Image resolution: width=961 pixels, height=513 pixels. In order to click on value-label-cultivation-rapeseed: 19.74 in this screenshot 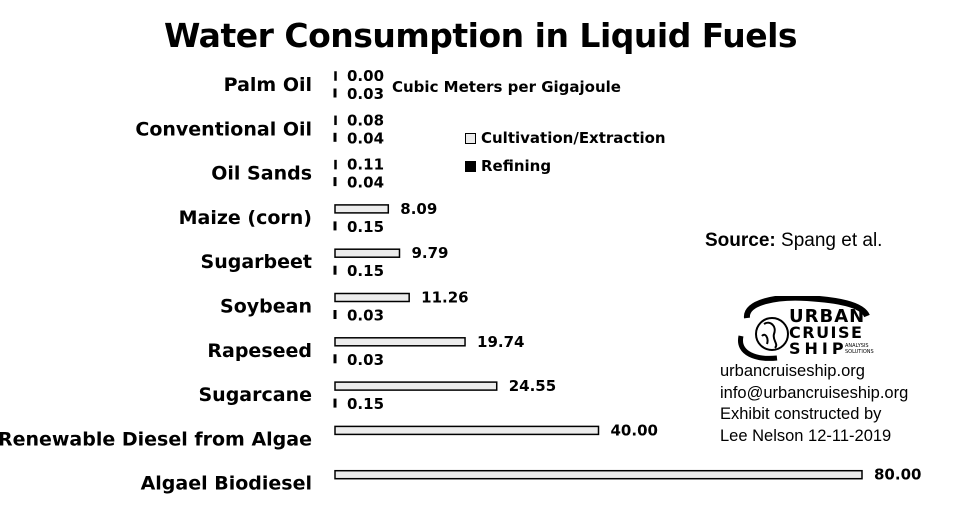, I will do `click(500, 342)`.